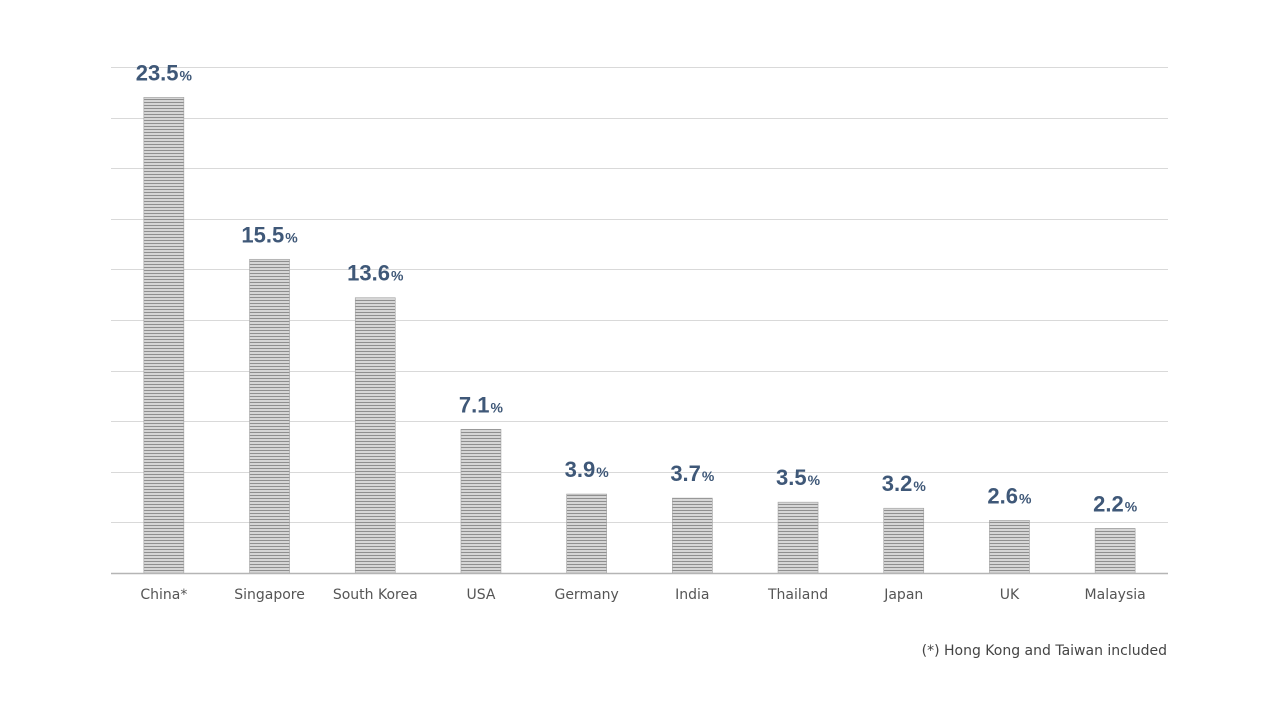 This screenshot has width=1280, height=720. Describe the element at coordinates (1044, 651) in the screenshot. I see `footnote: (*) Hong Kong and Taiwan included` at that location.